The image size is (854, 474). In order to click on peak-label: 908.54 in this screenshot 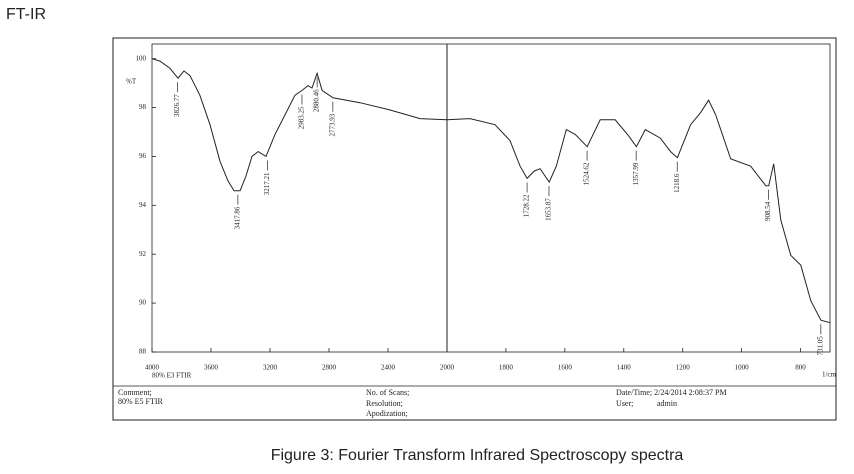, I will do `click(768, 211)`.